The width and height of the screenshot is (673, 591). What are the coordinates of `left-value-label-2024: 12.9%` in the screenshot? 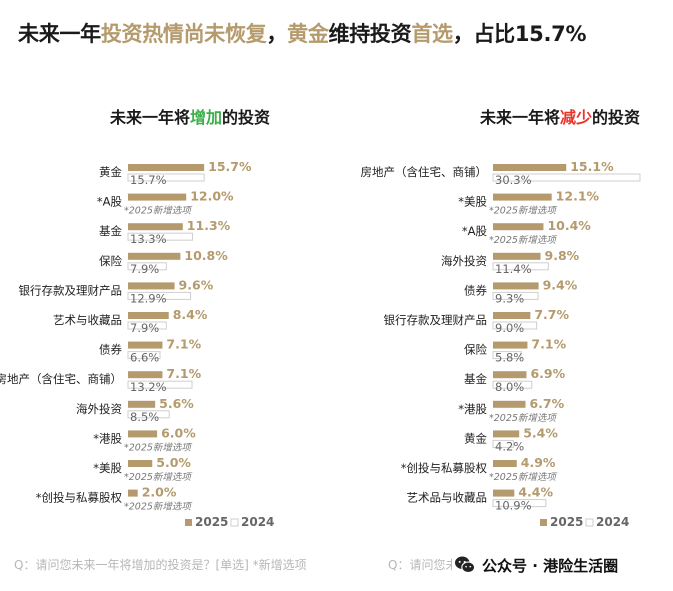 It's located at (148, 298).